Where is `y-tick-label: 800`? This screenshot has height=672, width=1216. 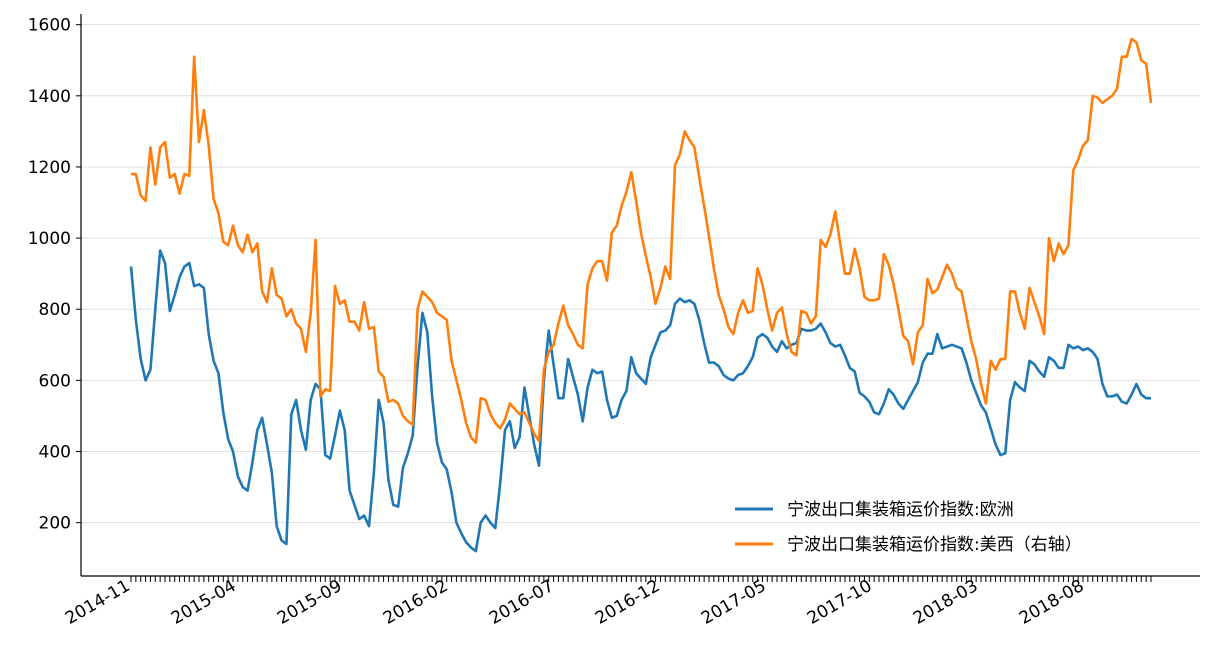 y-tick-label: 800 is located at coordinates (55, 310).